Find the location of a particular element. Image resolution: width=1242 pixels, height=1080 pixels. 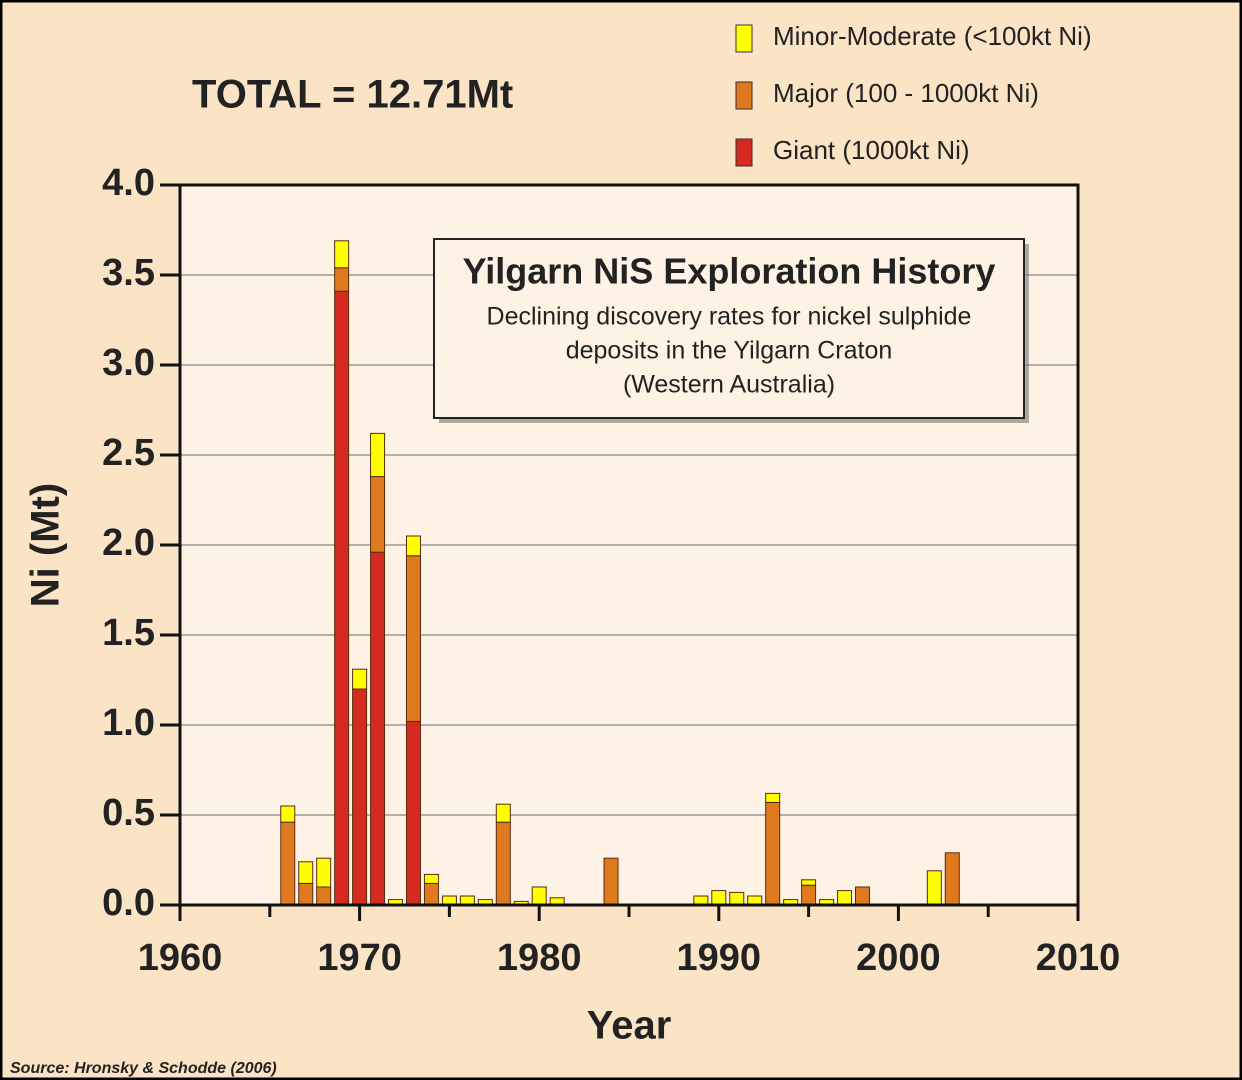

y-tick-label: 0.0 is located at coordinates (128, 903).